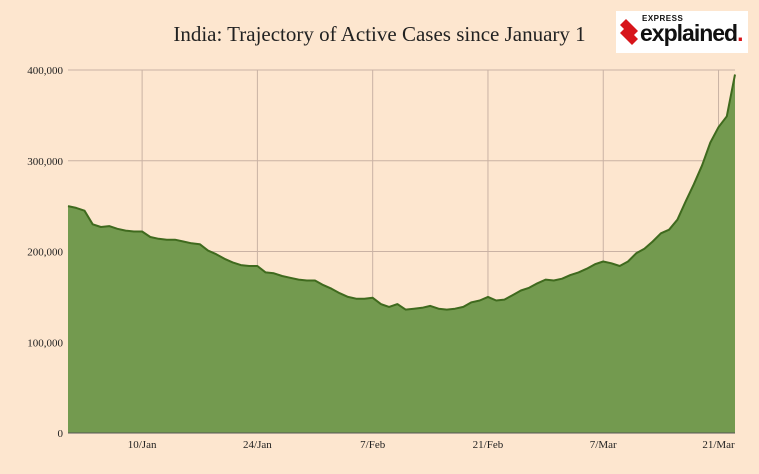 The image size is (759, 474). Describe the element at coordinates (718, 445) in the screenshot. I see `x-tick-label: 21/Mar` at that location.